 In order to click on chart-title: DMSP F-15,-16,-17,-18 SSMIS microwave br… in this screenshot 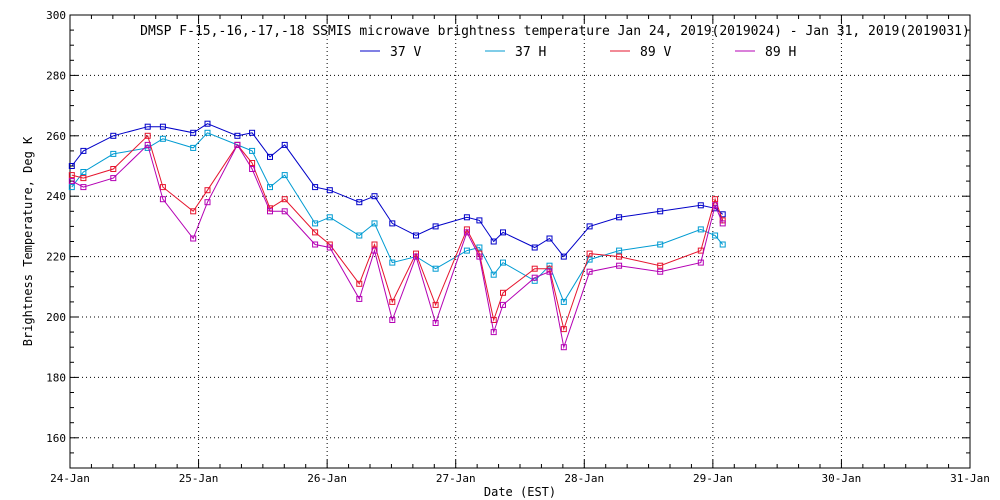, I will do `click(555, 31)`.